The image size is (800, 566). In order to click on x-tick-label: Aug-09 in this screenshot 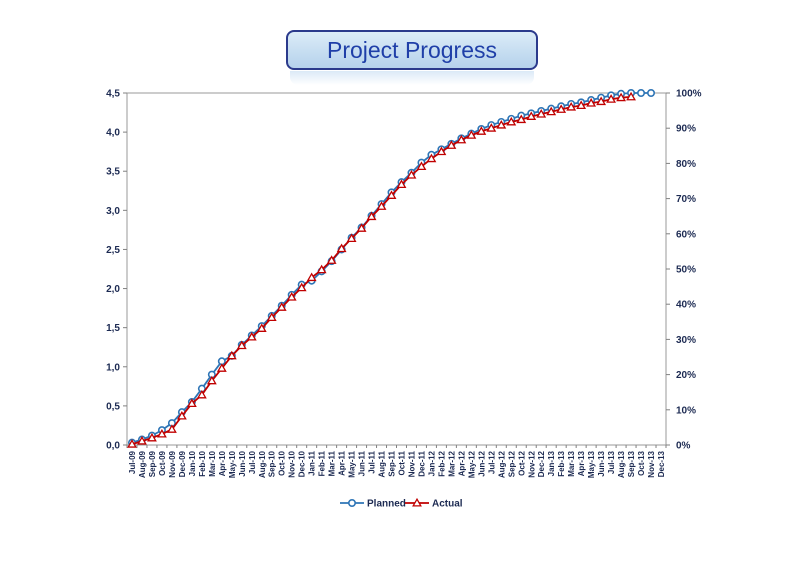, I will do `click(142, 464)`.